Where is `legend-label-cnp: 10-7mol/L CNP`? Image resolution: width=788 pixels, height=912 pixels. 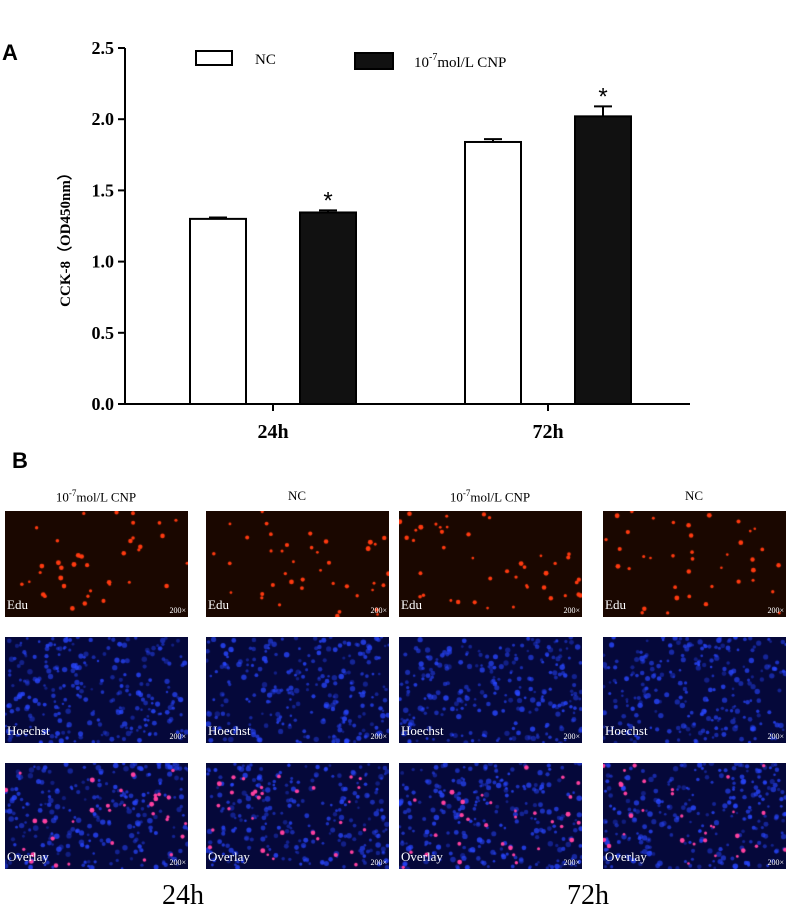 legend-label-cnp: 10-7mol/L CNP is located at coordinates (460, 61).